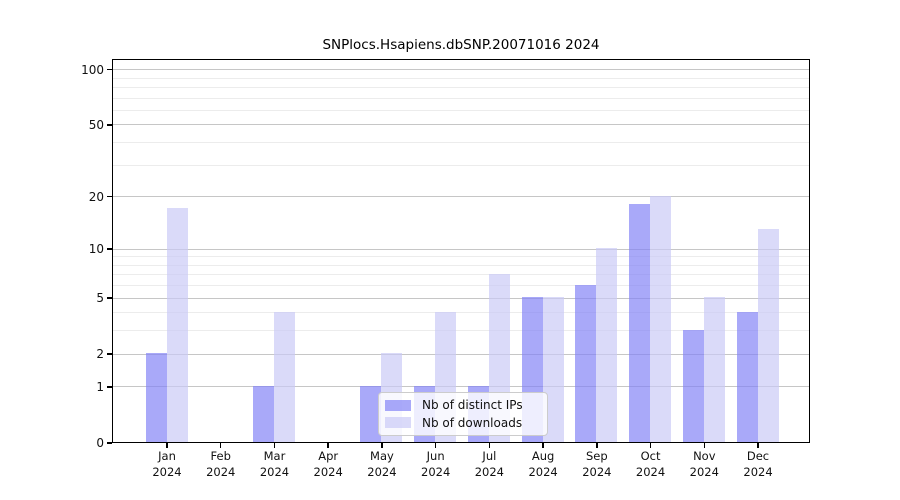 The image size is (900, 500). I want to click on bar-distinct-ips-may, so click(371, 413).